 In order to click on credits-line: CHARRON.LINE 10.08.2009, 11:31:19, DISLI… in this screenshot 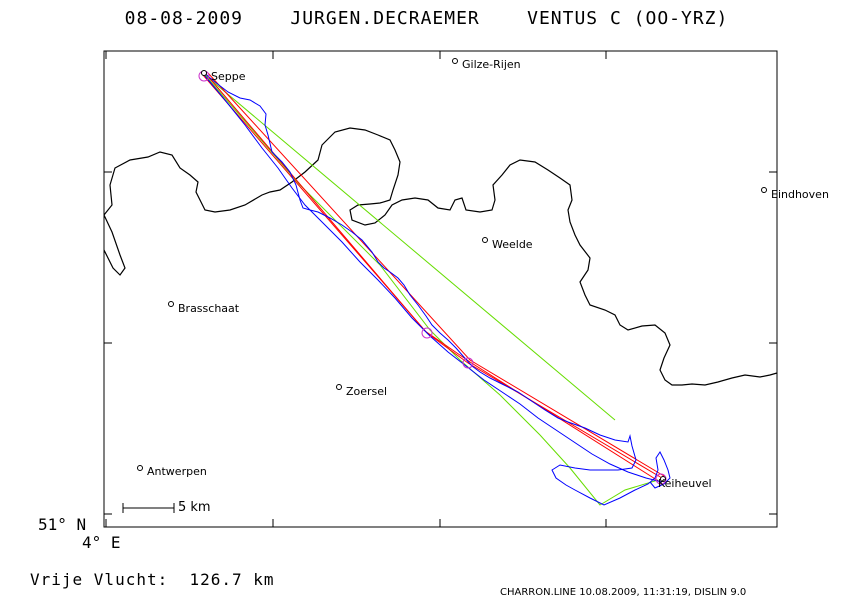, I will do `click(623, 592)`.